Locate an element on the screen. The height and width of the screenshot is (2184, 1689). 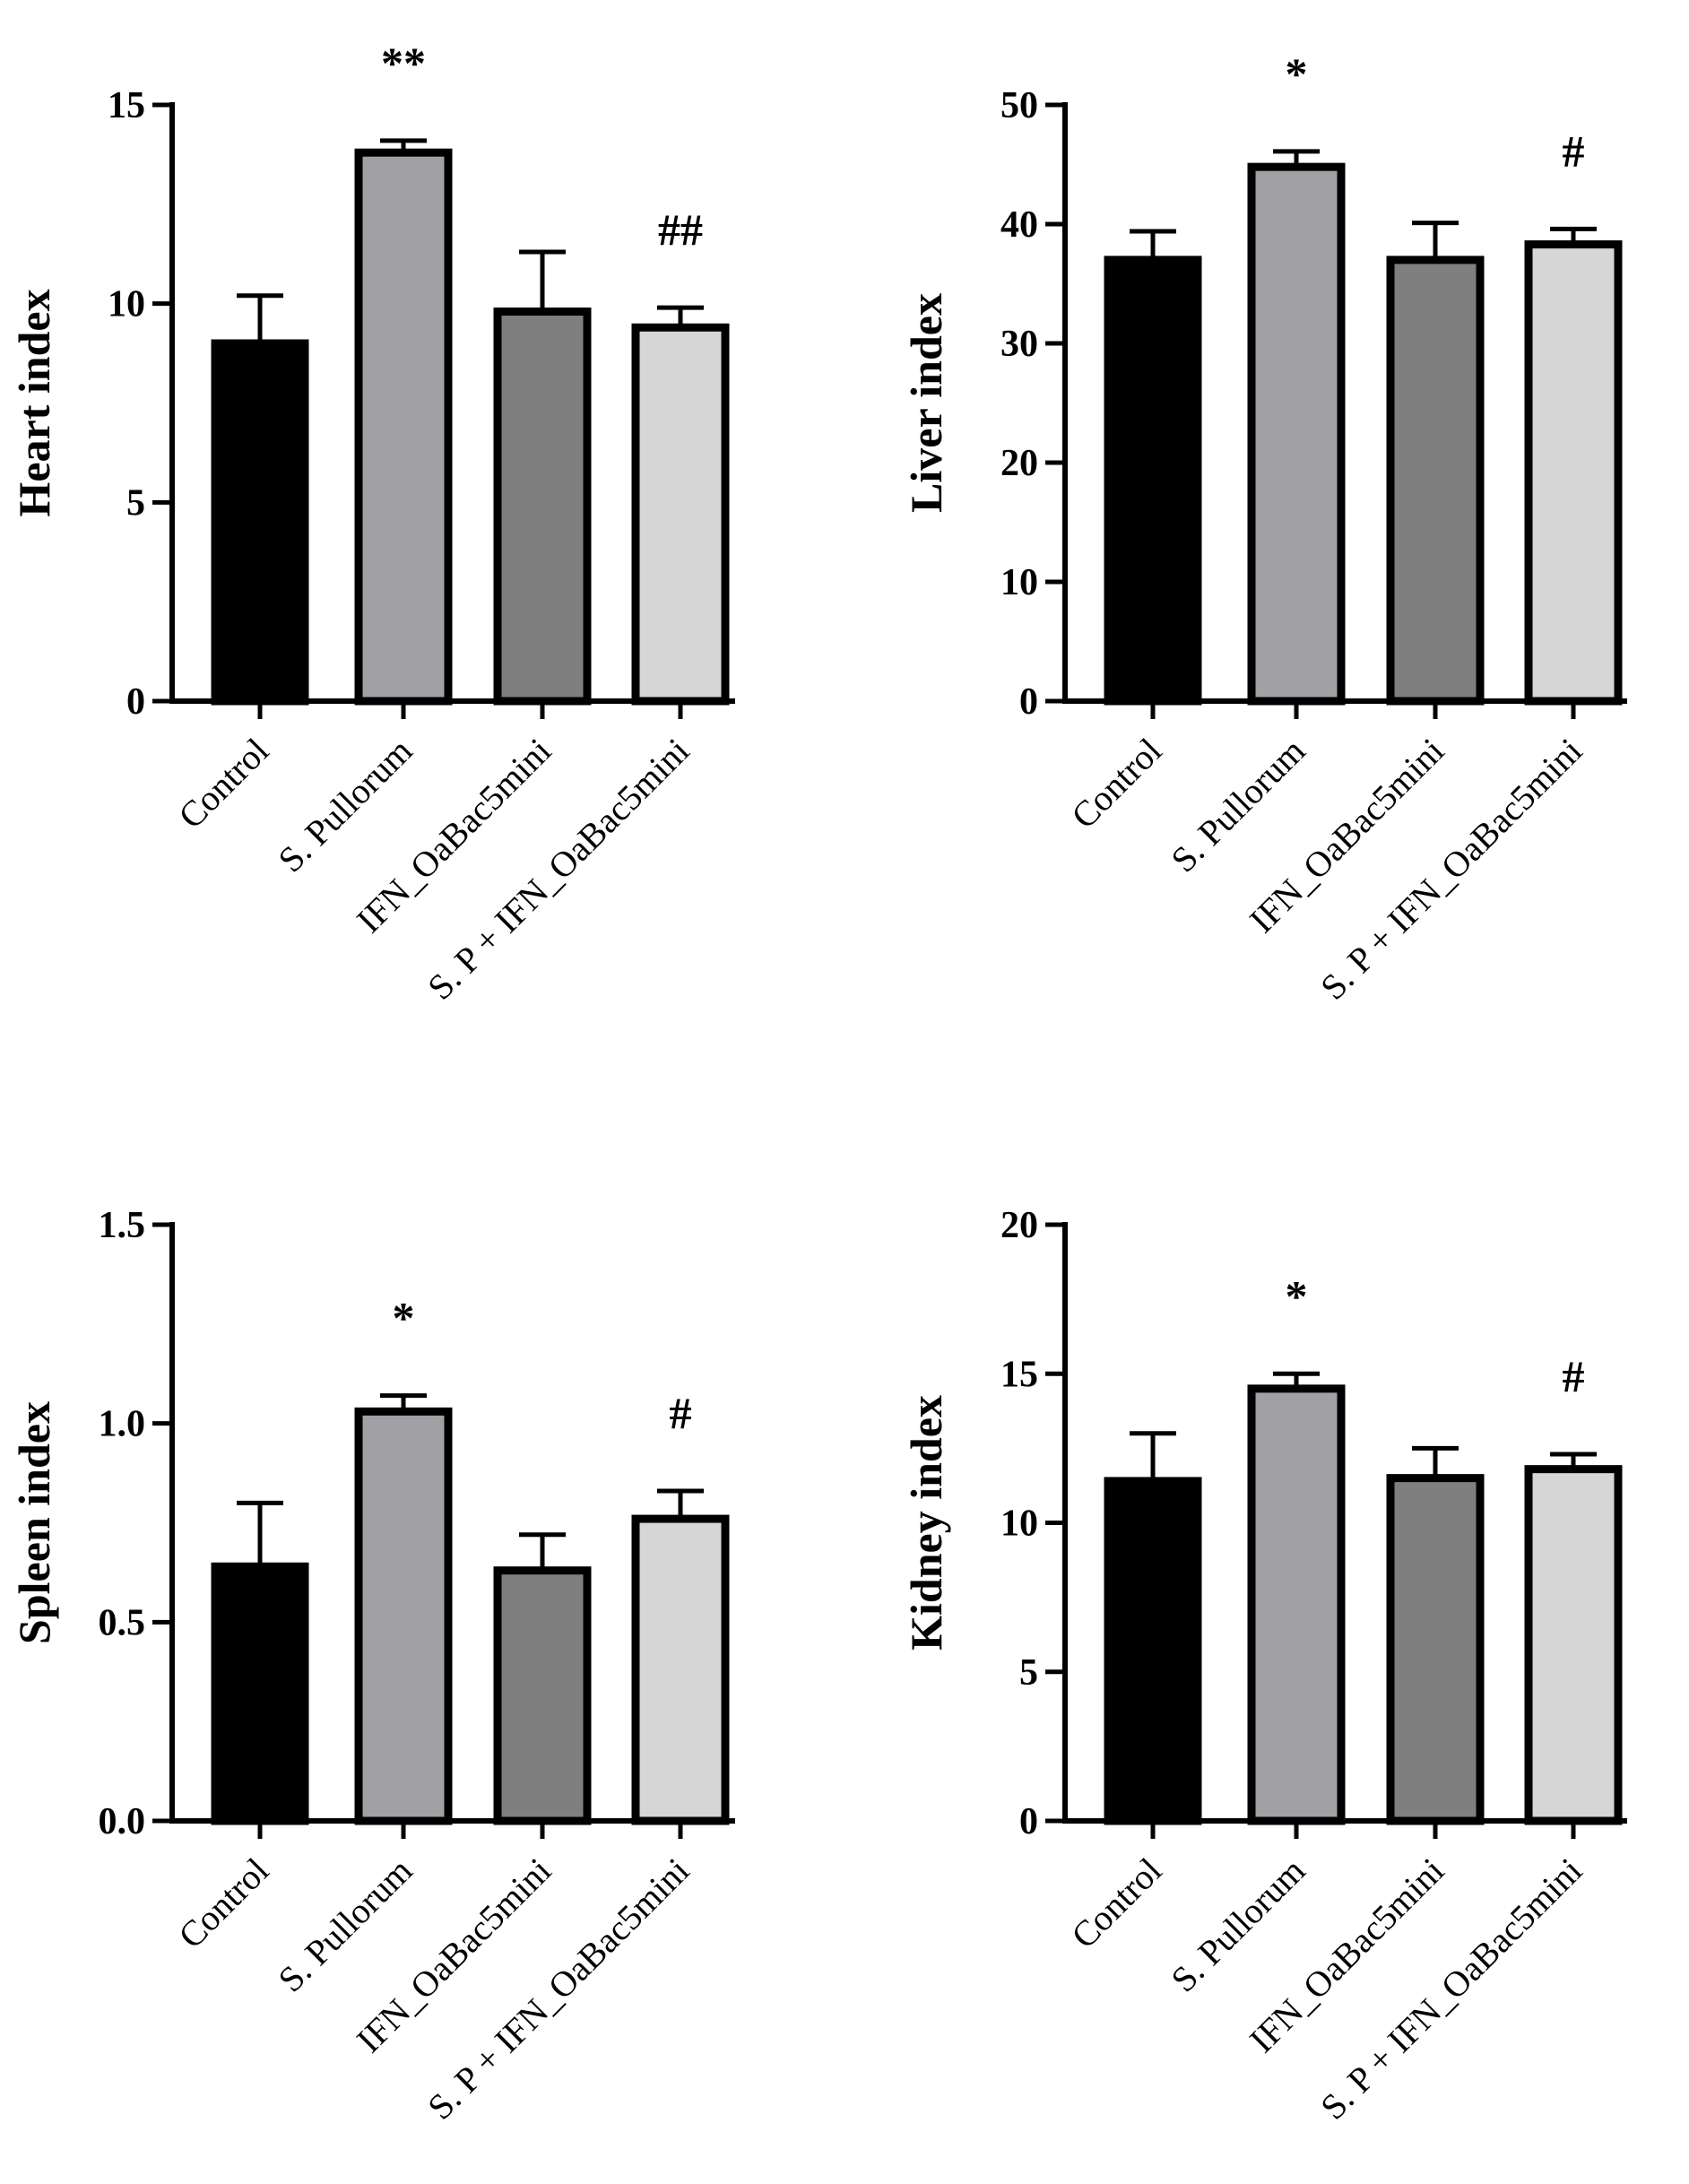
significance-label: ## is located at coordinates (680, 229).